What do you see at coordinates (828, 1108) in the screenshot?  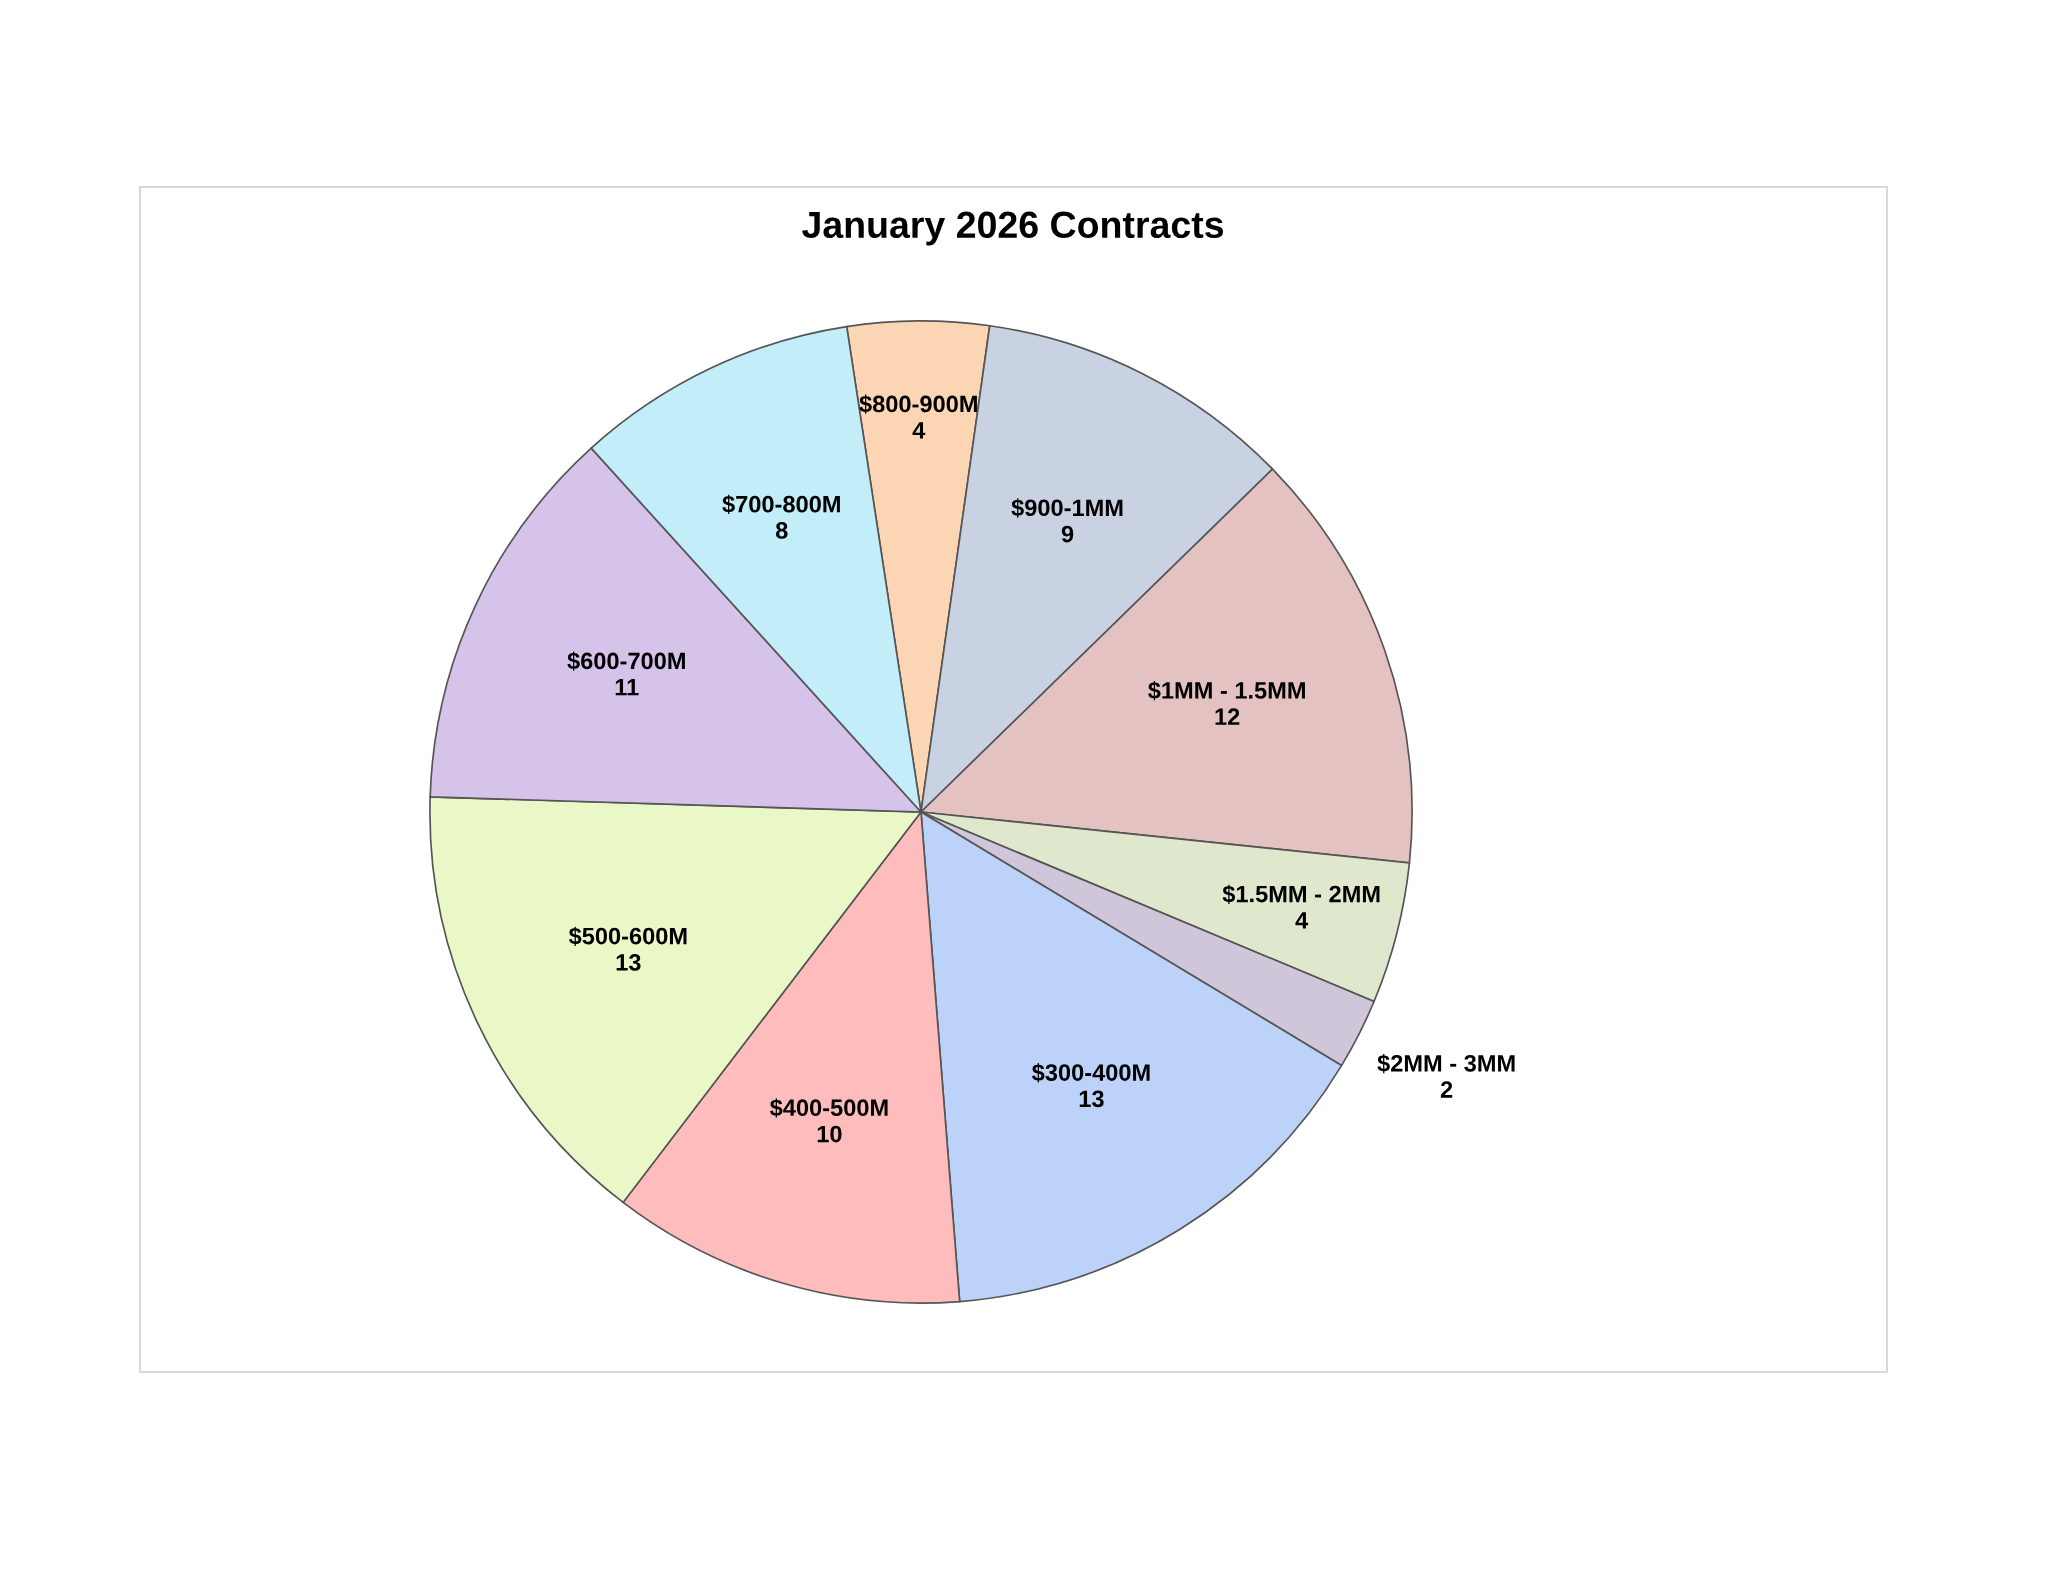 I see `slice-label: $400-500M` at bounding box center [828, 1108].